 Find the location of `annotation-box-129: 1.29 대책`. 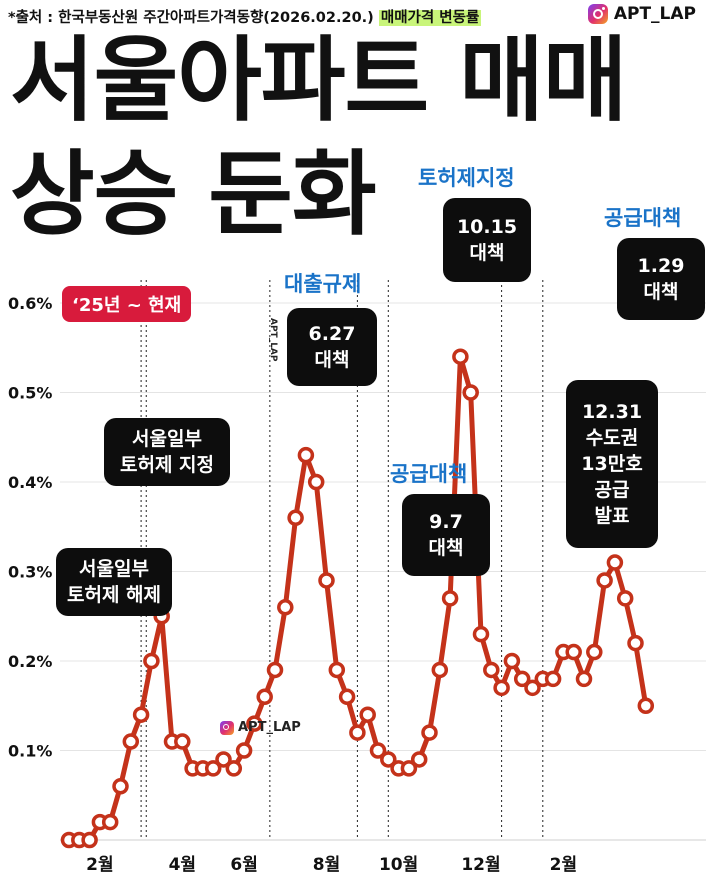

annotation-box-129: 1.29 대책 is located at coordinates (661, 279).